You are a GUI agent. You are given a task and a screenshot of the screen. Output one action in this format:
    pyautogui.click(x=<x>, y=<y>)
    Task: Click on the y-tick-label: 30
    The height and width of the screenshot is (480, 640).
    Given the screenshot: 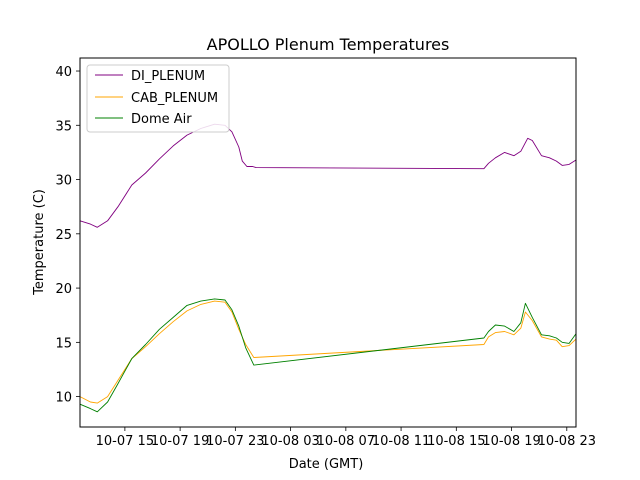 What is the action you would take?
    pyautogui.click(x=63, y=181)
    